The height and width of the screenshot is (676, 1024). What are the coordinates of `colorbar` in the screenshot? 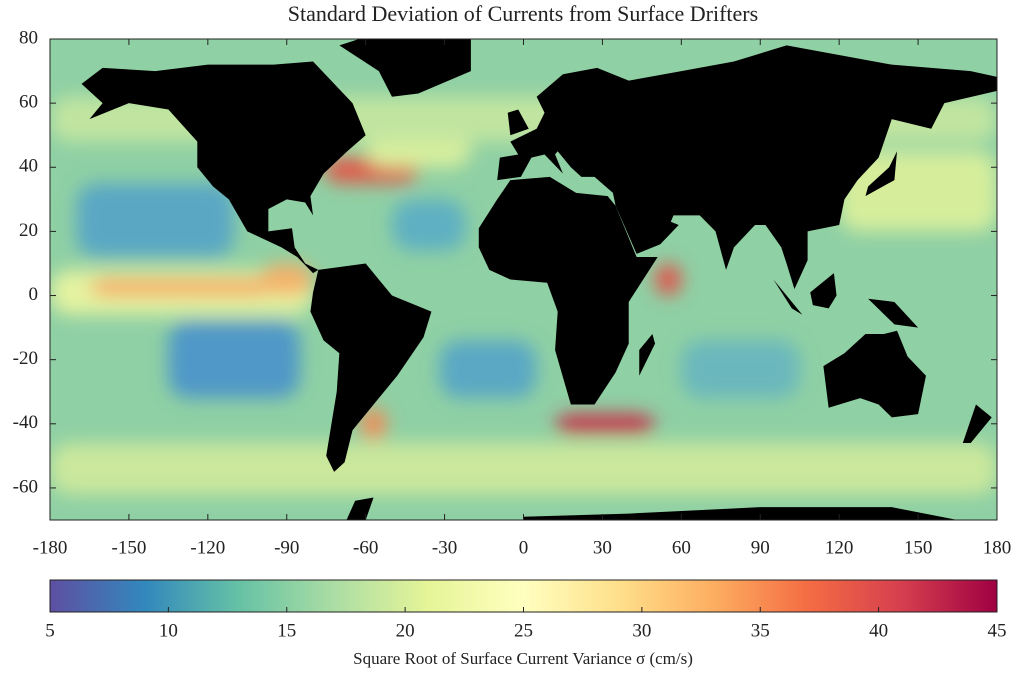 It's located at (523, 596).